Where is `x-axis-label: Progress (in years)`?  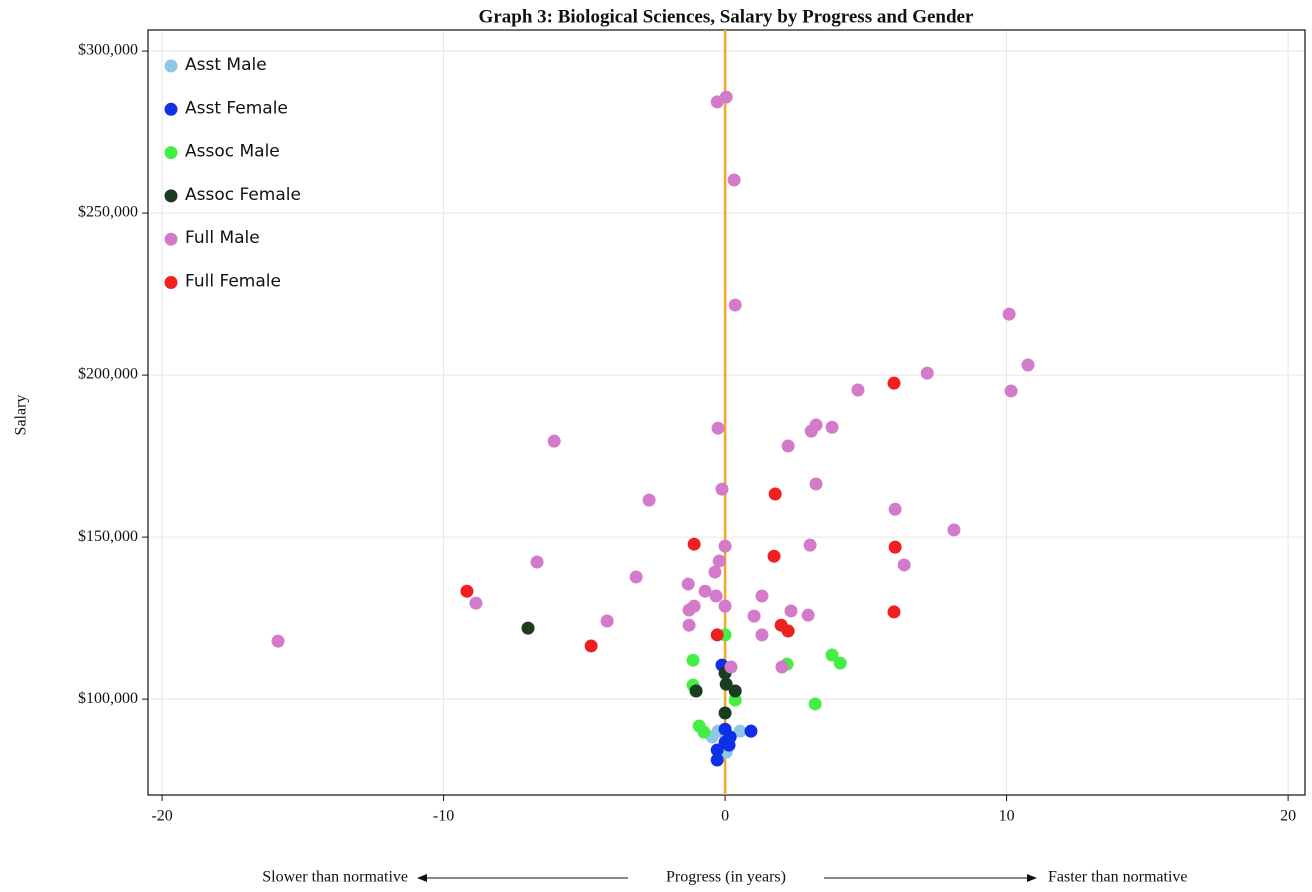 x-axis-label: Progress (in years) is located at coordinates (726, 877).